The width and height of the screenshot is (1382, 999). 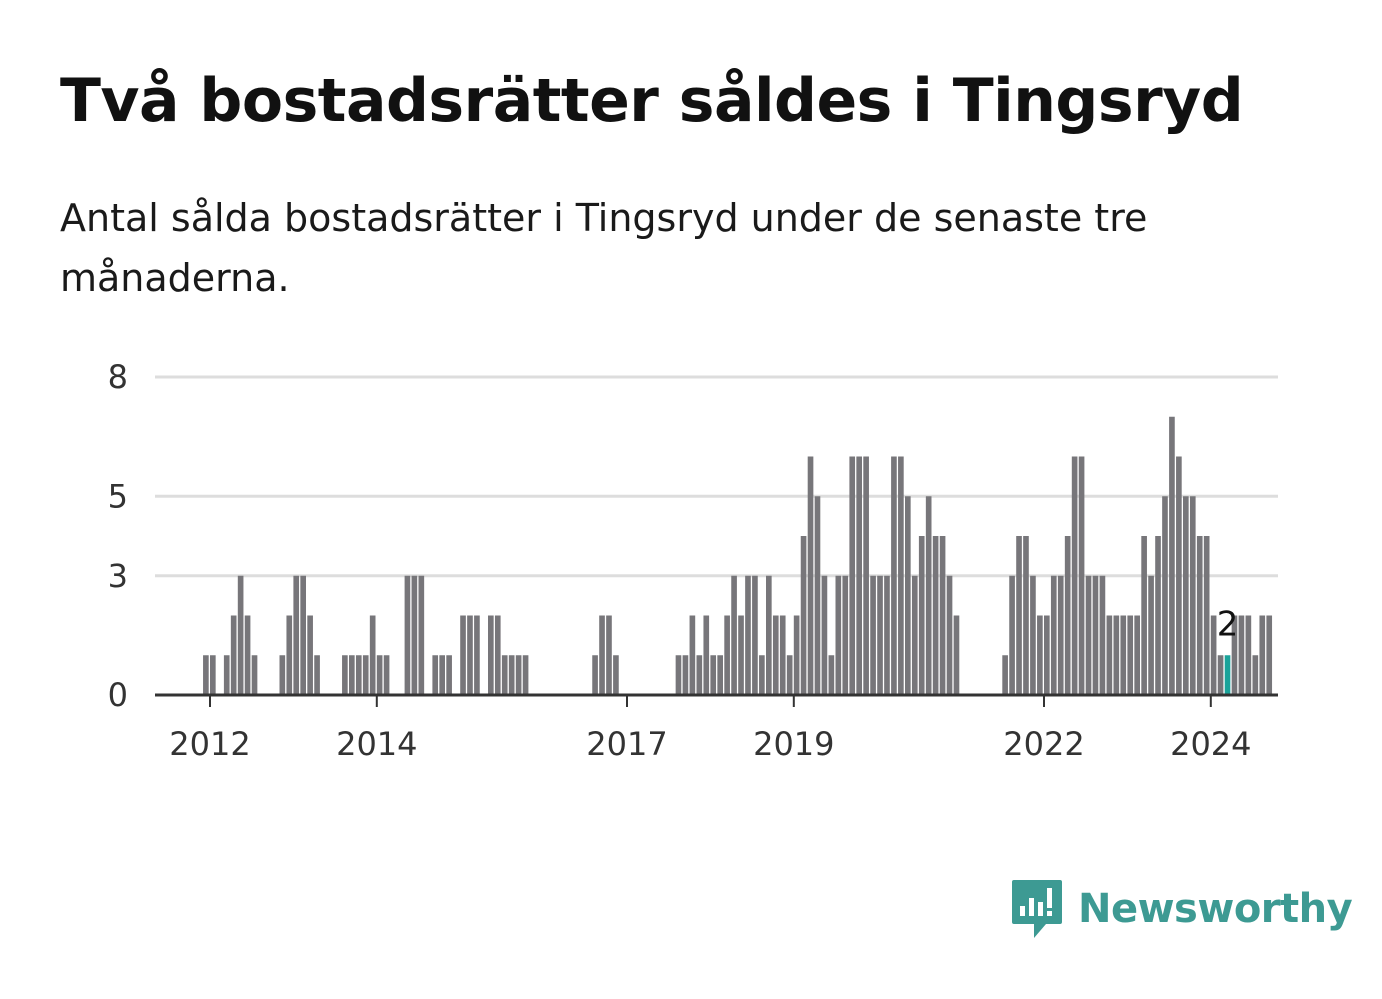 What do you see at coordinates (118, 576) in the screenshot?
I see `y-tick-label: 3` at bounding box center [118, 576].